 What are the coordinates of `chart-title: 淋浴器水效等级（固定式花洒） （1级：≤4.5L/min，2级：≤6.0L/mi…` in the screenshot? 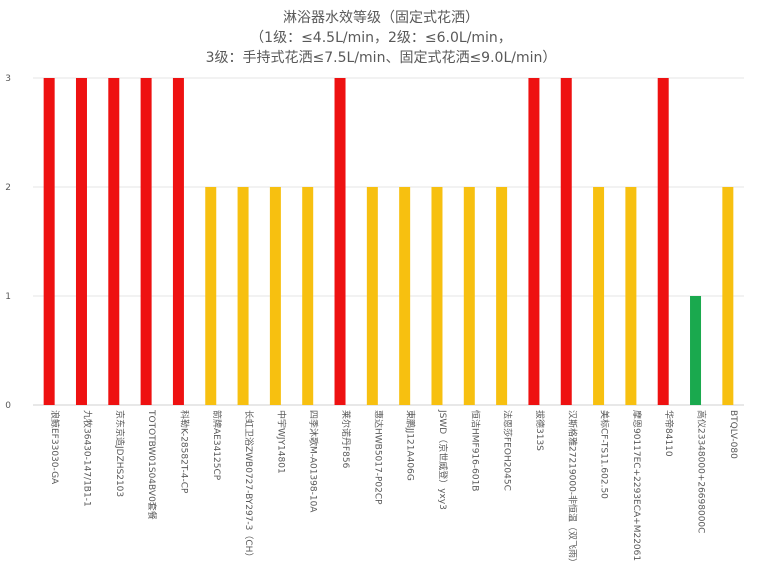 It's located at (381, 38).